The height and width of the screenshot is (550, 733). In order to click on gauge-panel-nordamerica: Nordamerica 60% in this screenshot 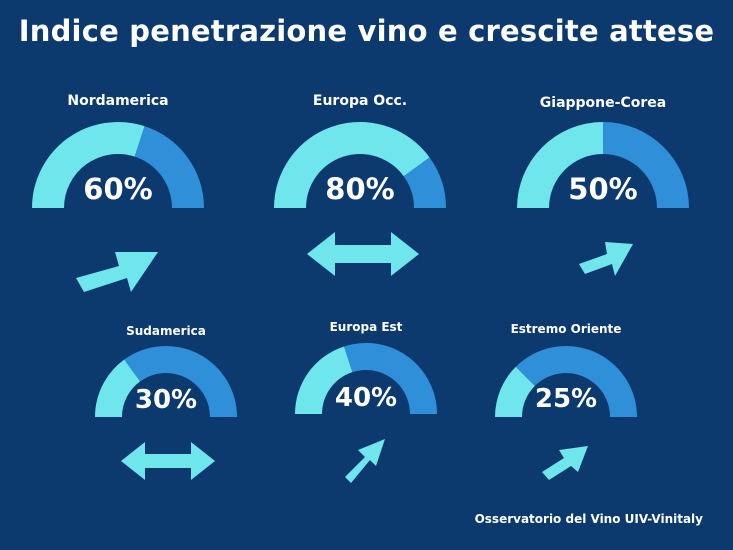, I will do `click(118, 197)`.